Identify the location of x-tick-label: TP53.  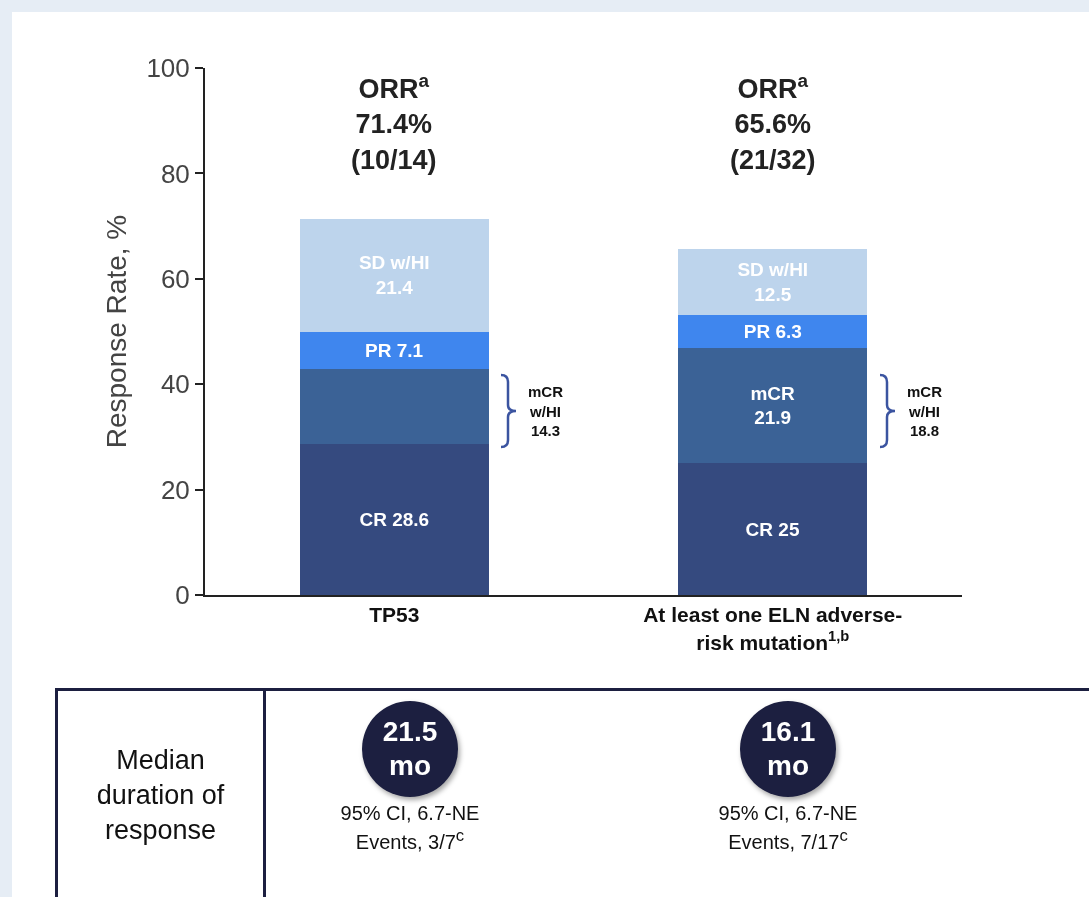
(394, 615).